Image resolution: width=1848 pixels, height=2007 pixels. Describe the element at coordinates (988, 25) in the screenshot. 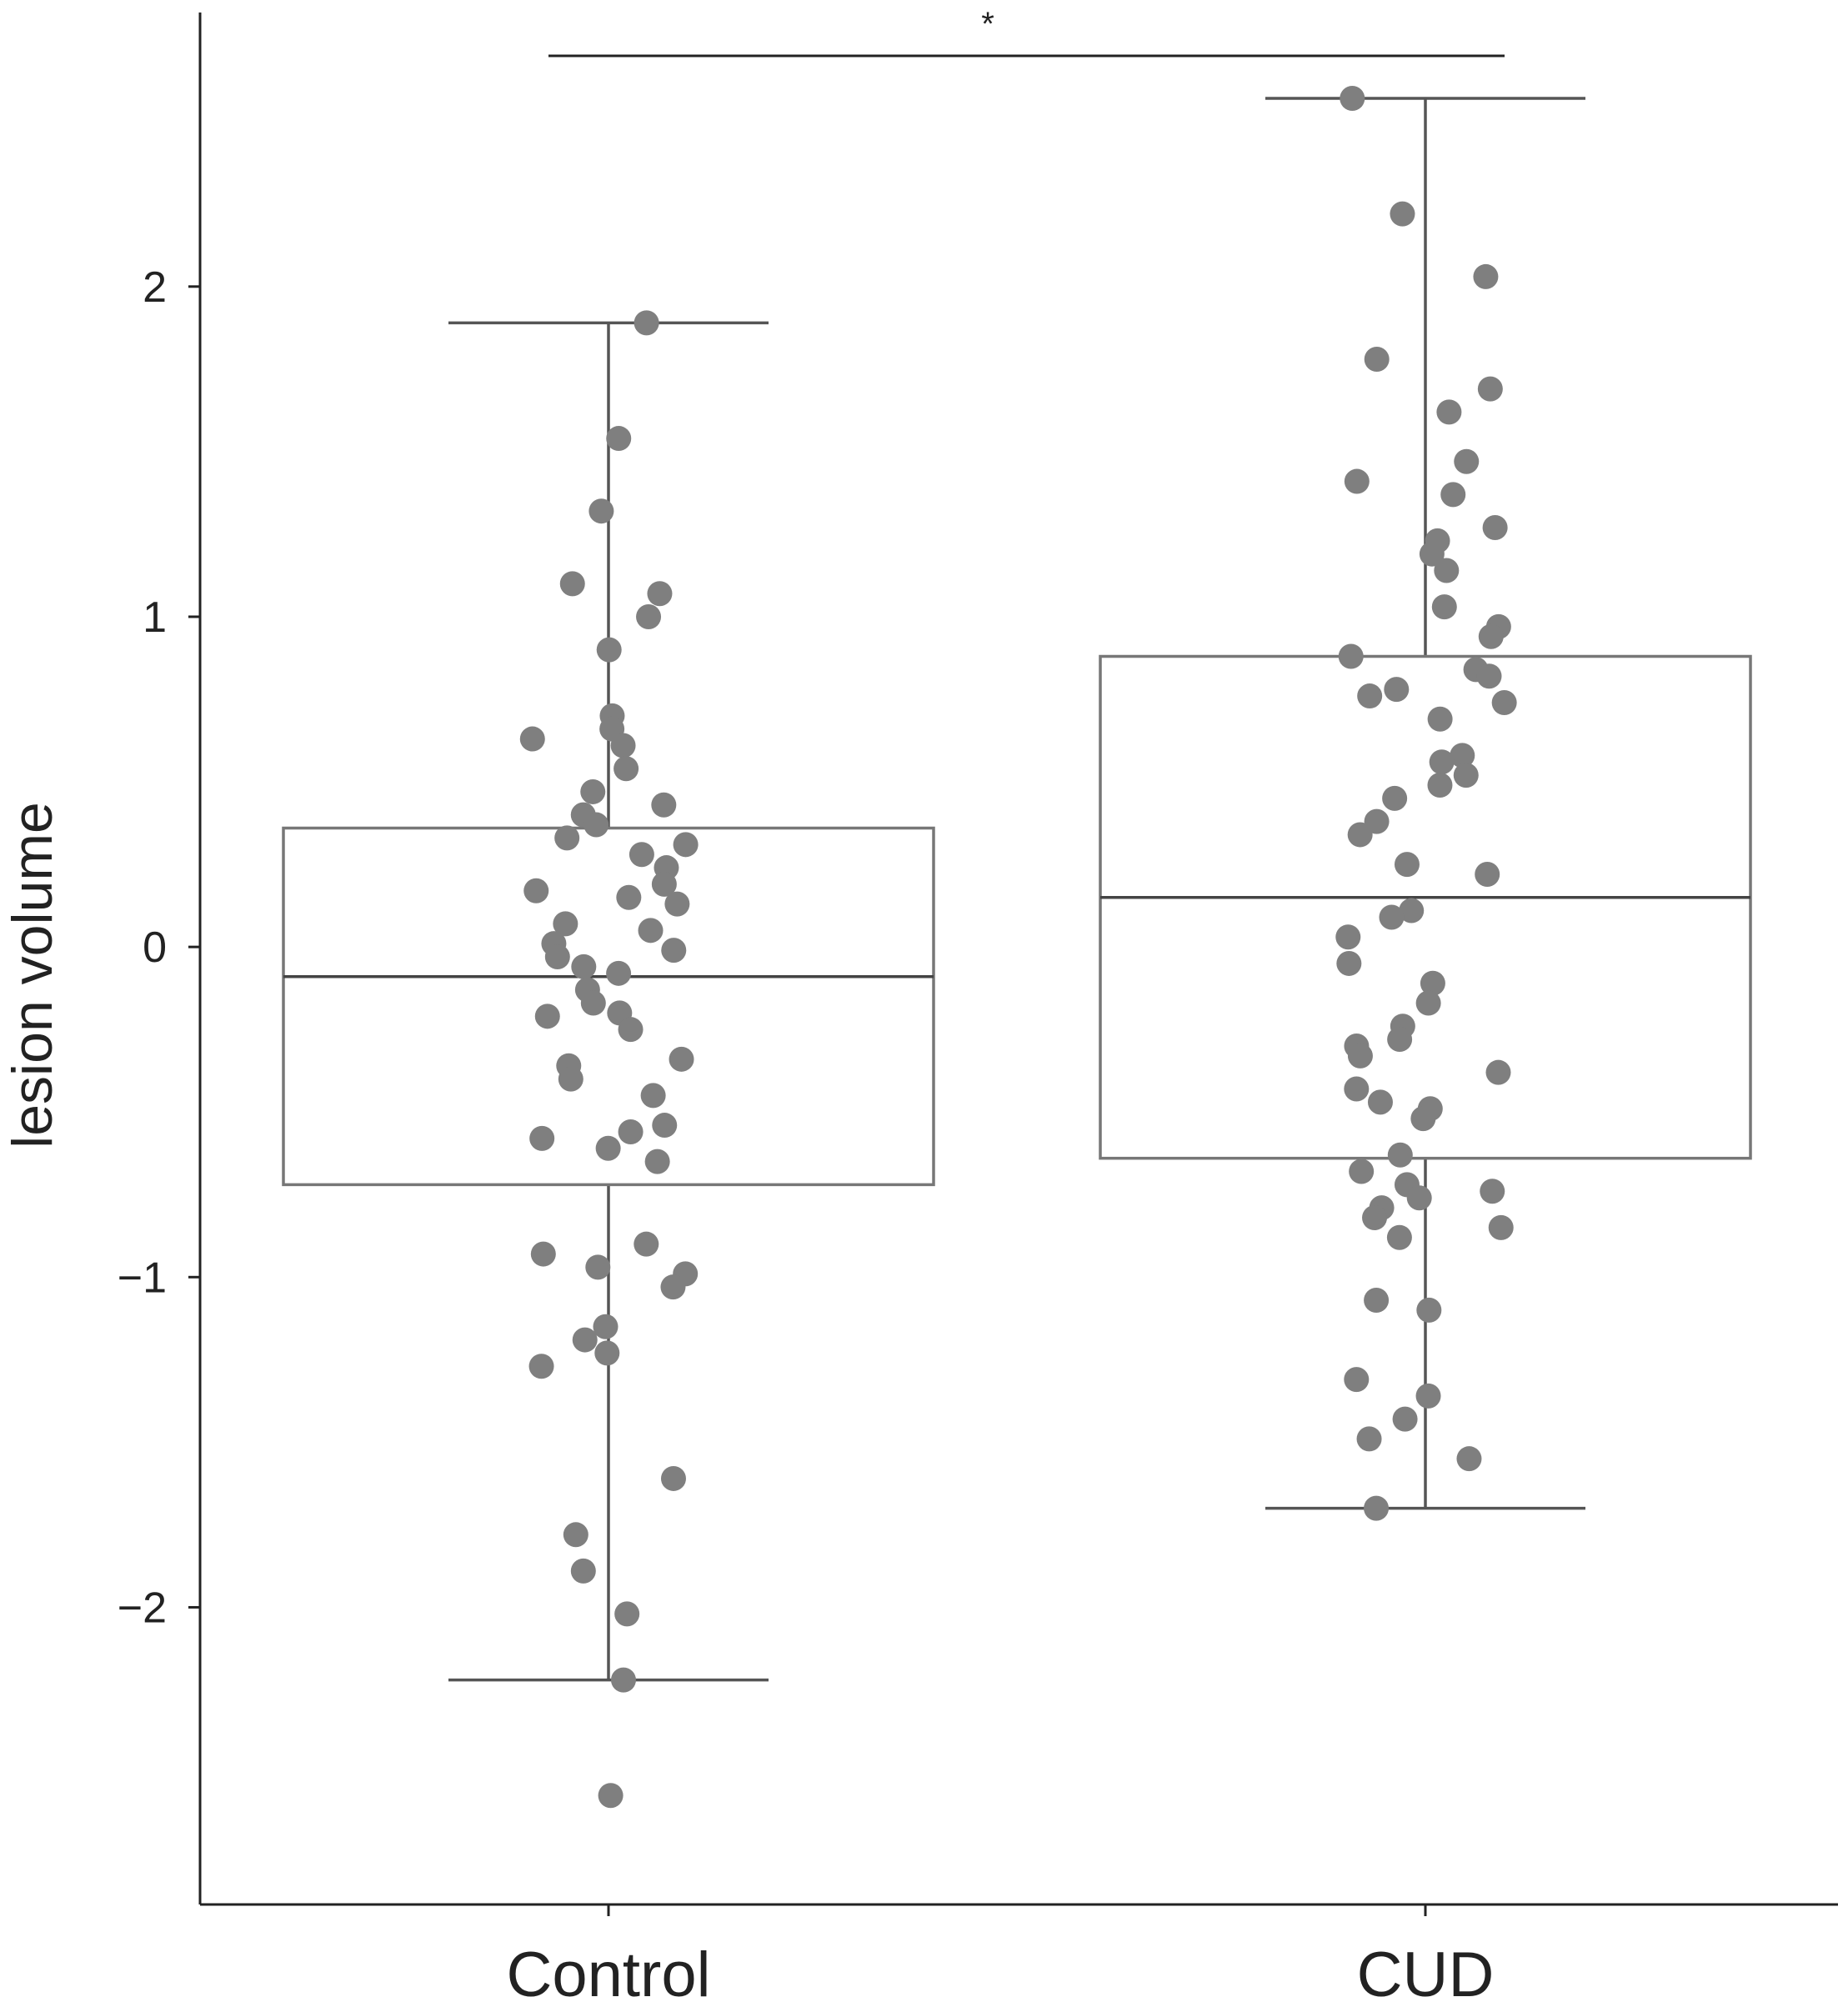

I see `significance-star: *` at that location.